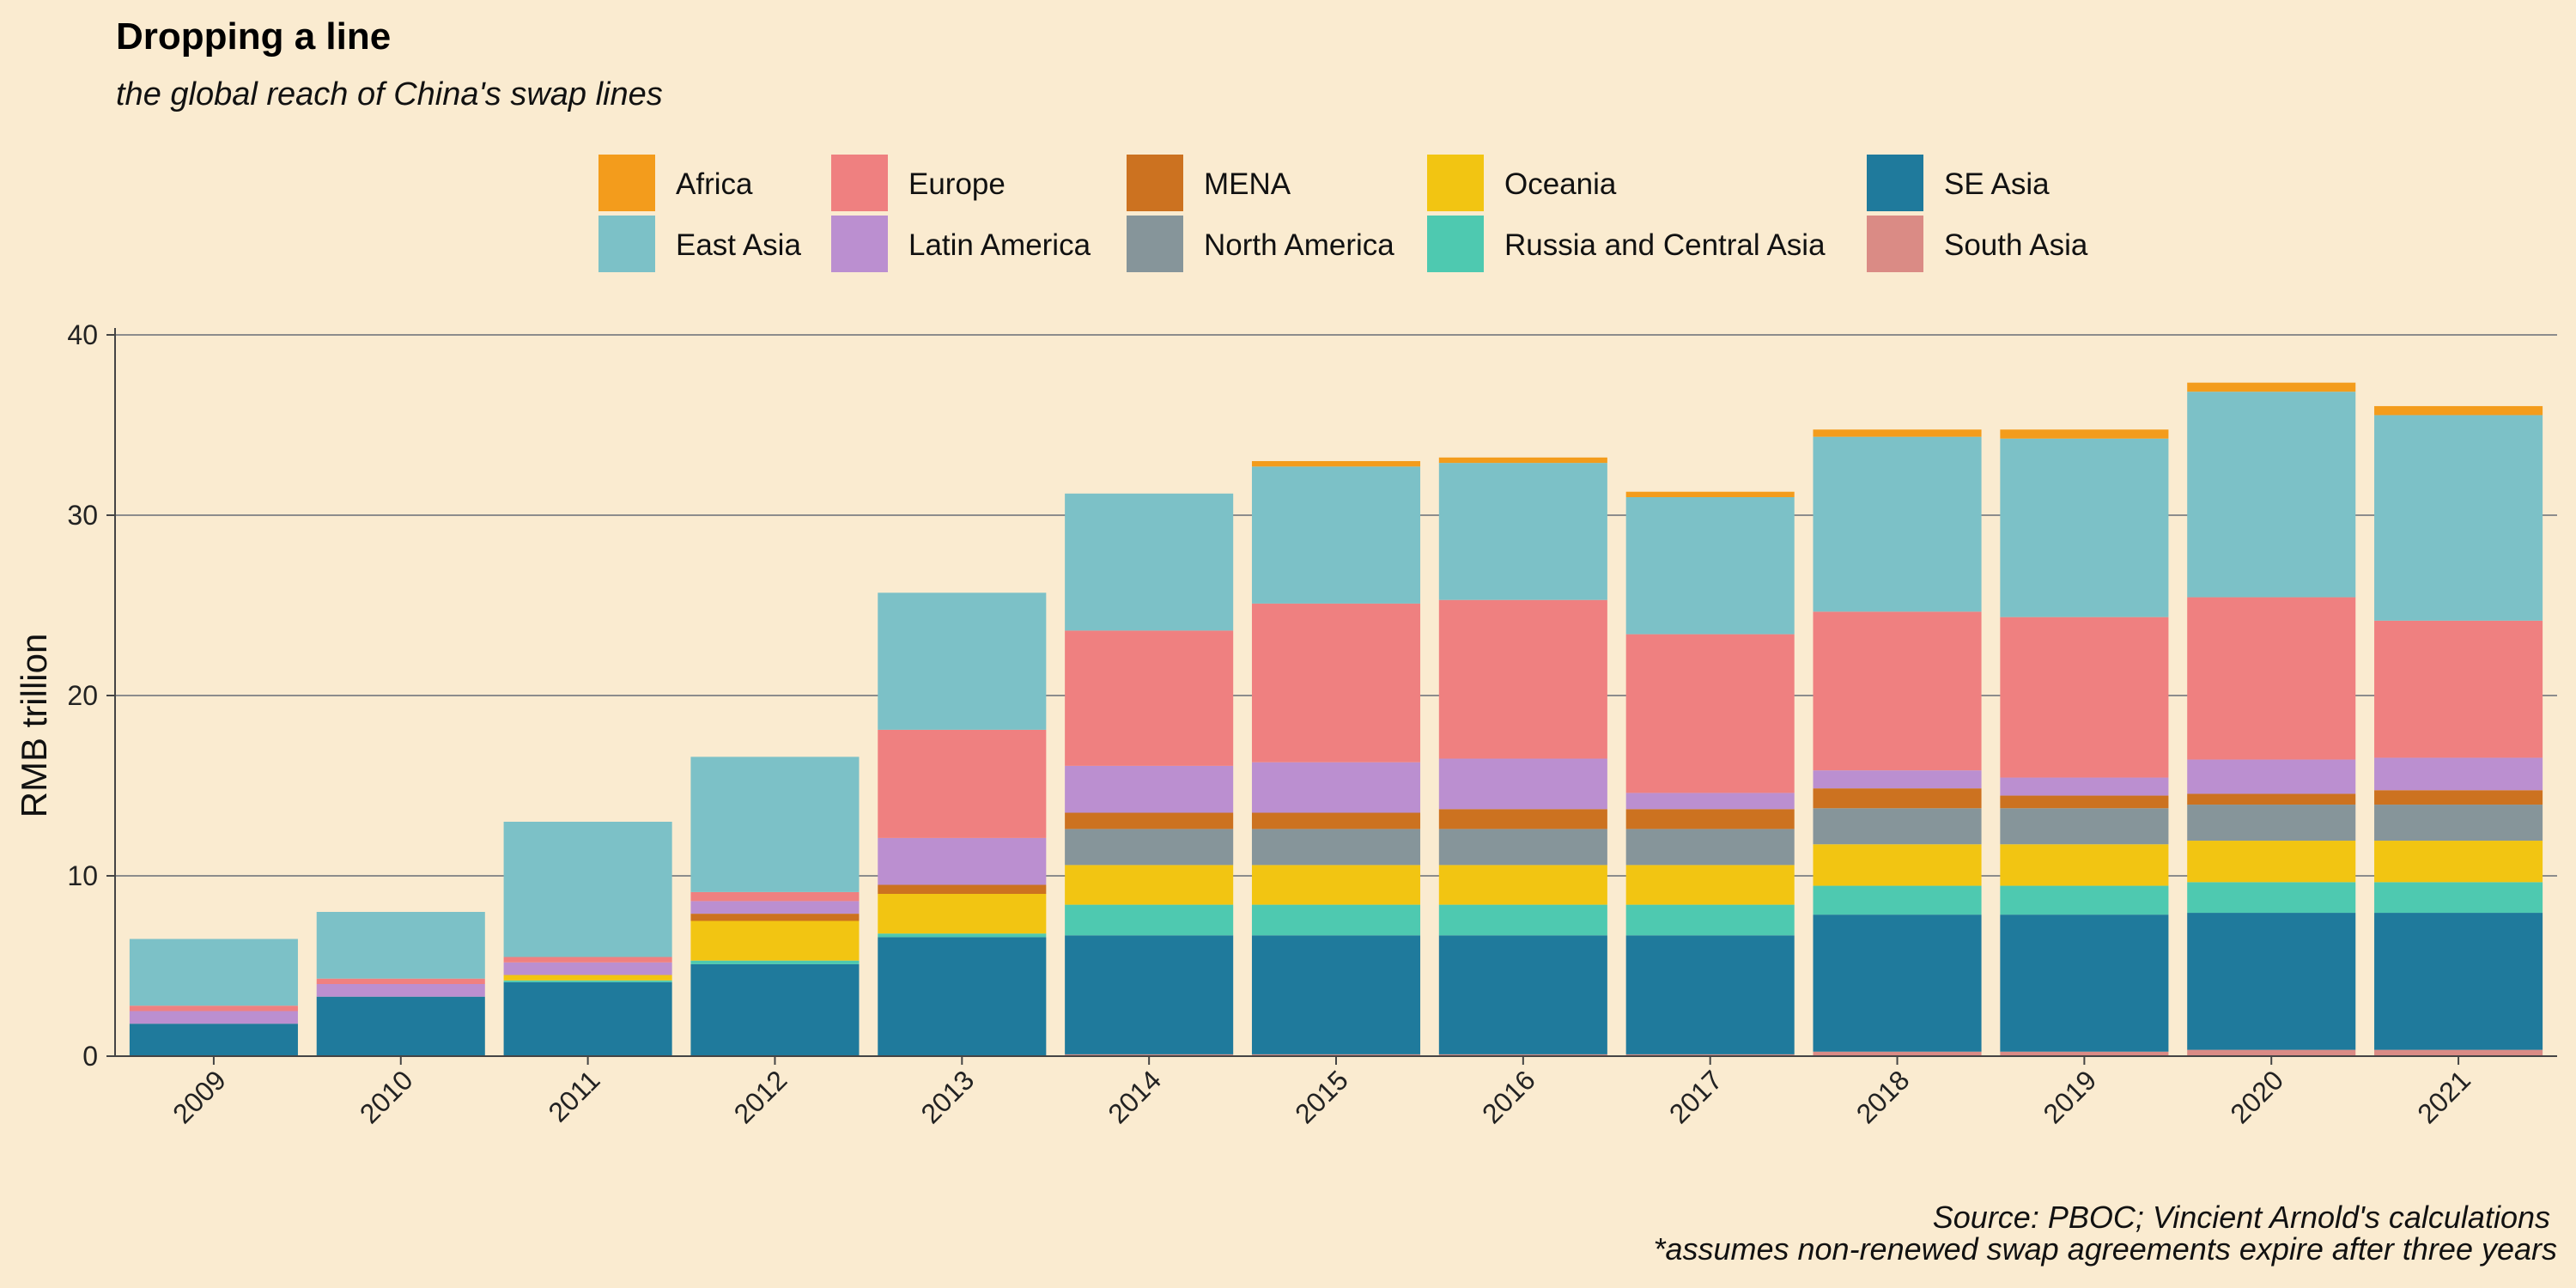 This screenshot has width=2576, height=1288. What do you see at coordinates (957, 184) in the screenshot?
I see `legend-label: Europe` at bounding box center [957, 184].